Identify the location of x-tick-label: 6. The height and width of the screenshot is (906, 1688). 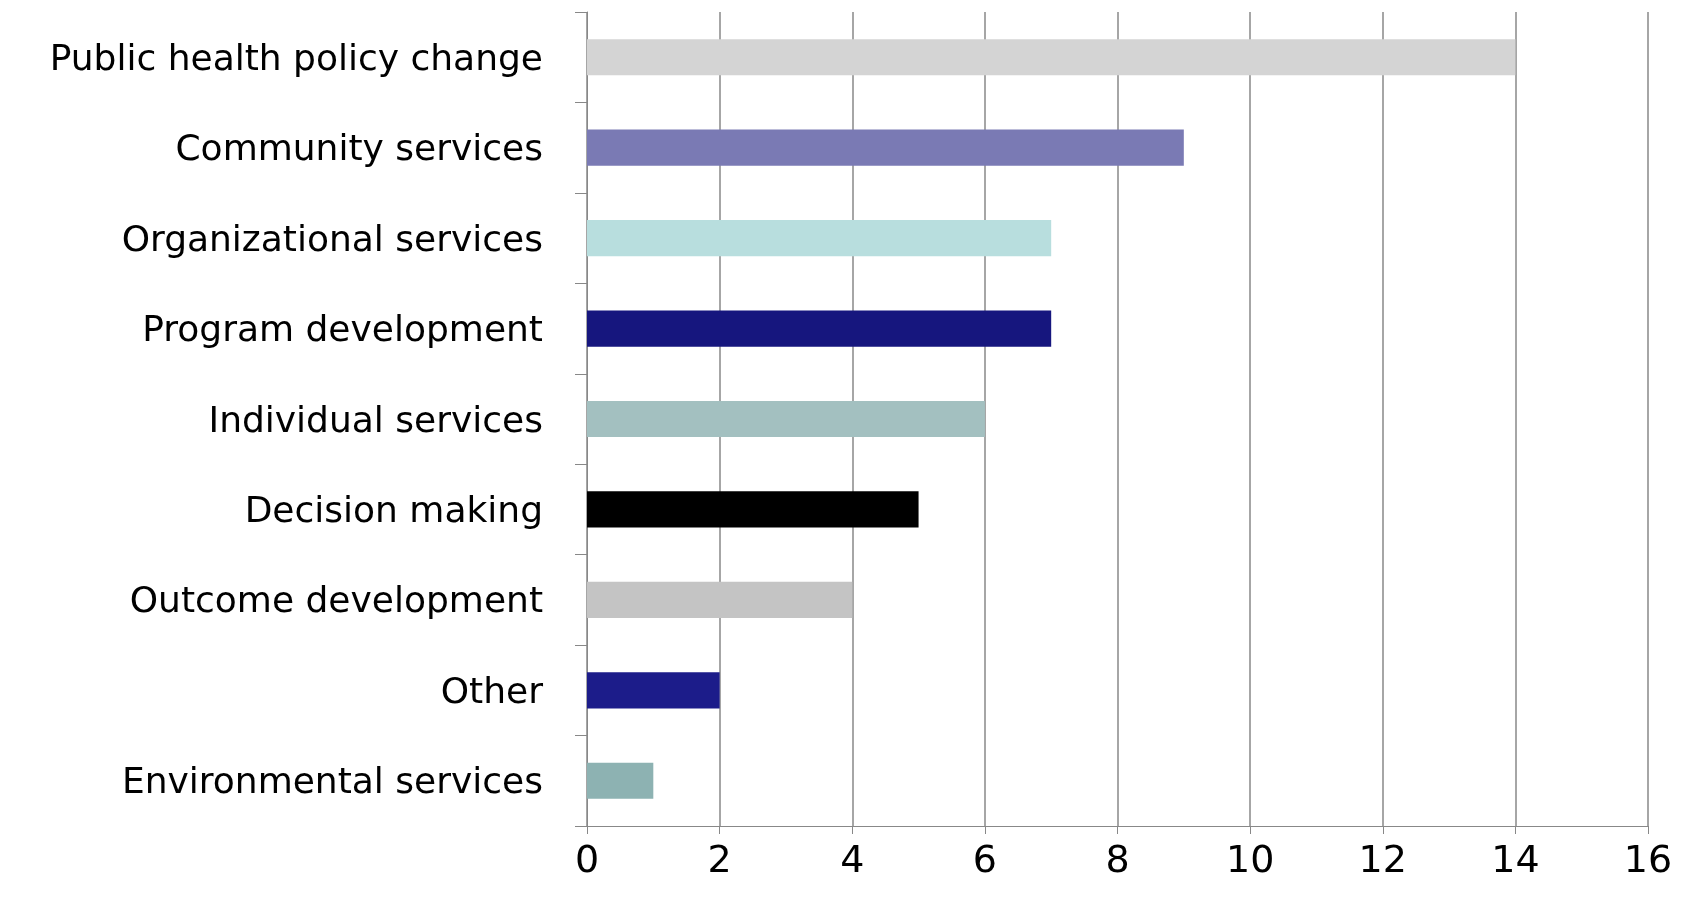
(984, 859).